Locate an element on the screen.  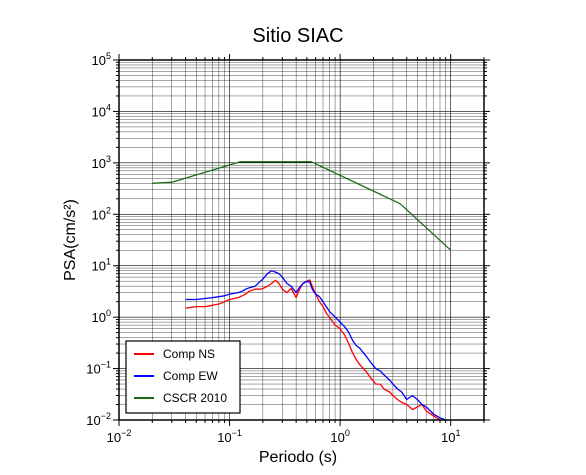
legend-label: CSCR 2010 is located at coordinates (195, 398).